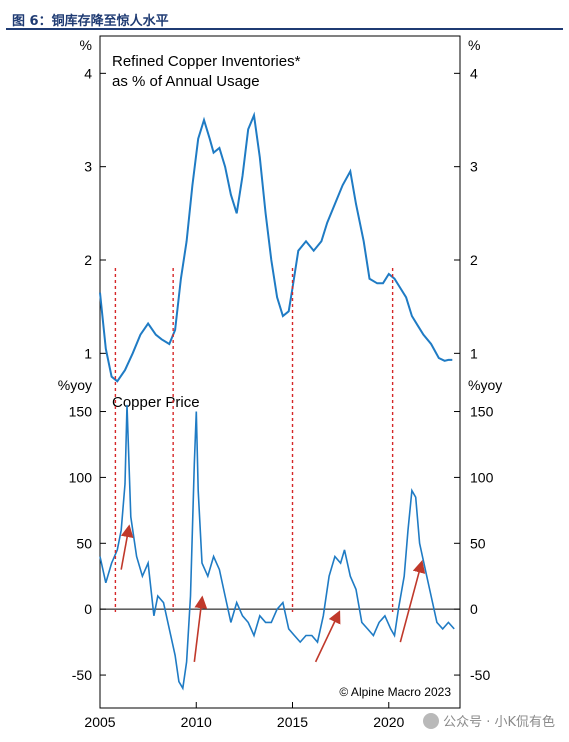  What do you see at coordinates (196, 722) in the screenshot?
I see `x-tick-label: 2010` at bounding box center [196, 722].